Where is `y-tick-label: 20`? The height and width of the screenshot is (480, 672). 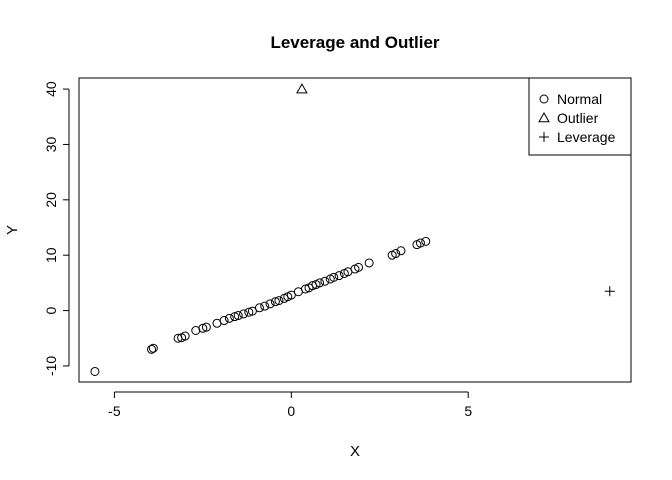
y-tick-label: 20 is located at coordinates (51, 200).